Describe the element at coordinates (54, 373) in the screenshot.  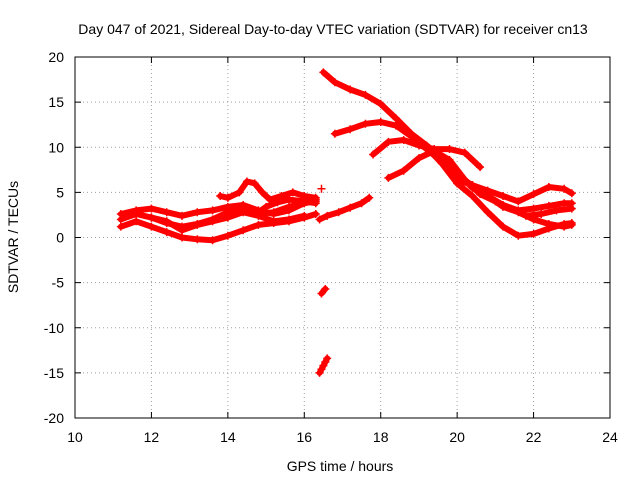
I see `y-tick-label: -15` at that location.